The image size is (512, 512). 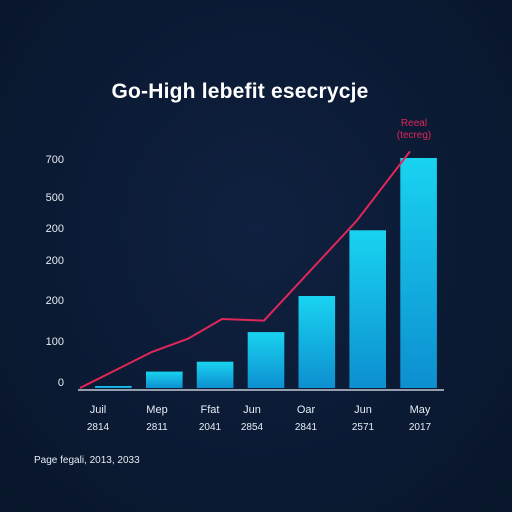 What do you see at coordinates (414, 123) in the screenshot?
I see `legend-line-1: Reeal` at bounding box center [414, 123].